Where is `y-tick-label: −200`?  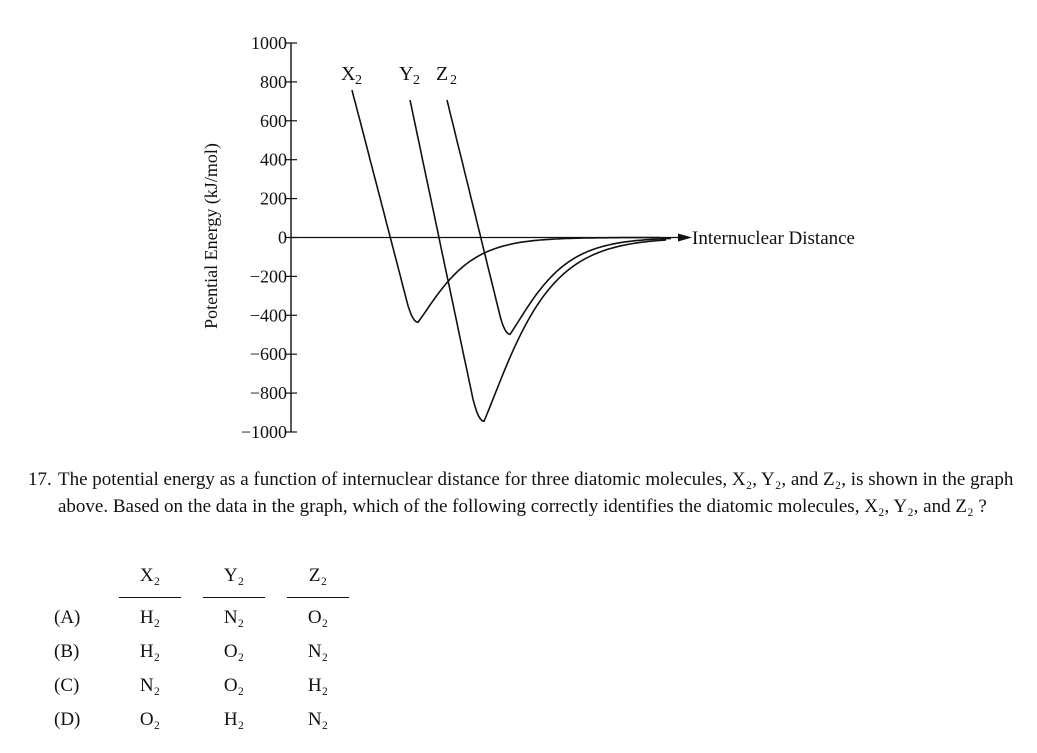 y-tick-label: −200 is located at coordinates (268, 276).